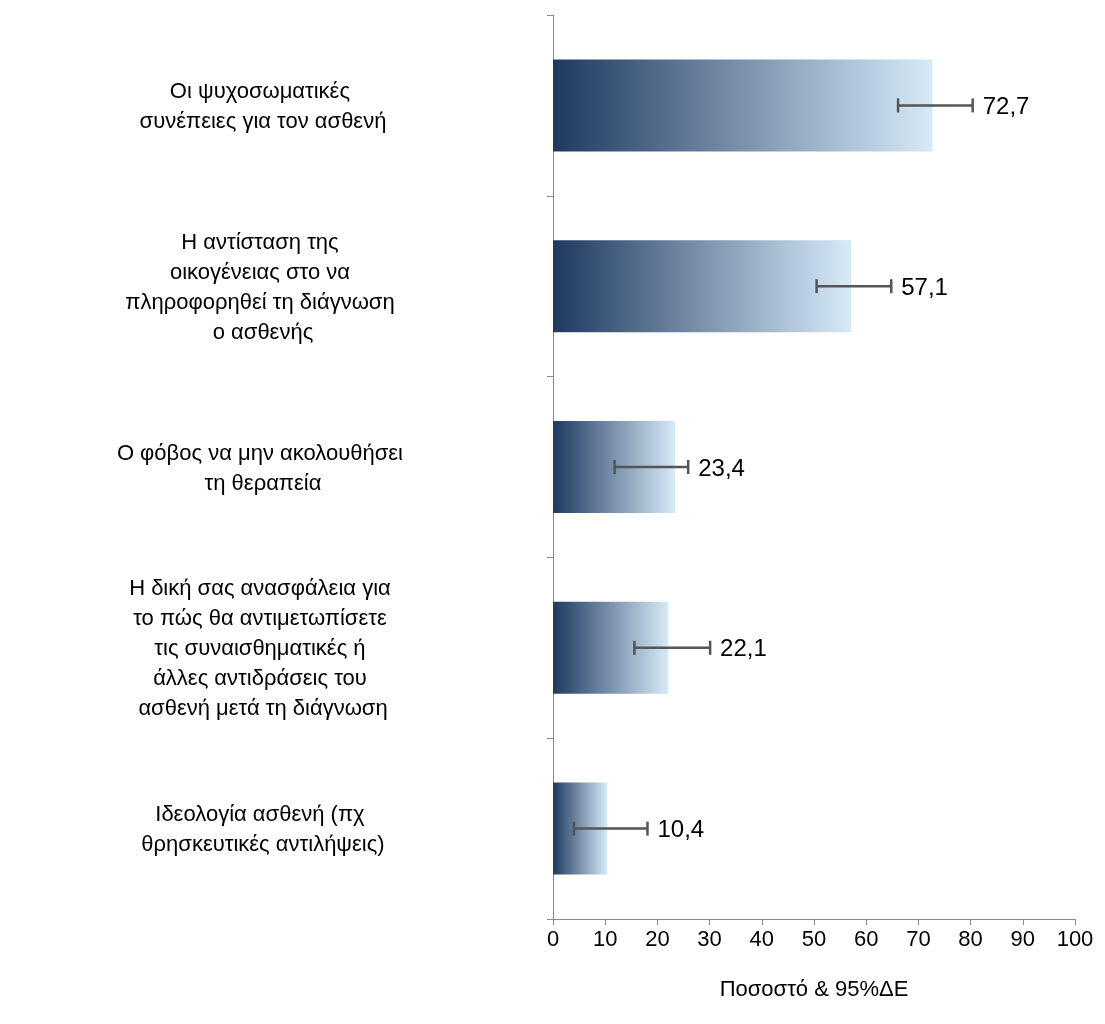 The image size is (1105, 1024). What do you see at coordinates (605, 938) in the screenshot?
I see `x-tick-label: 10` at bounding box center [605, 938].